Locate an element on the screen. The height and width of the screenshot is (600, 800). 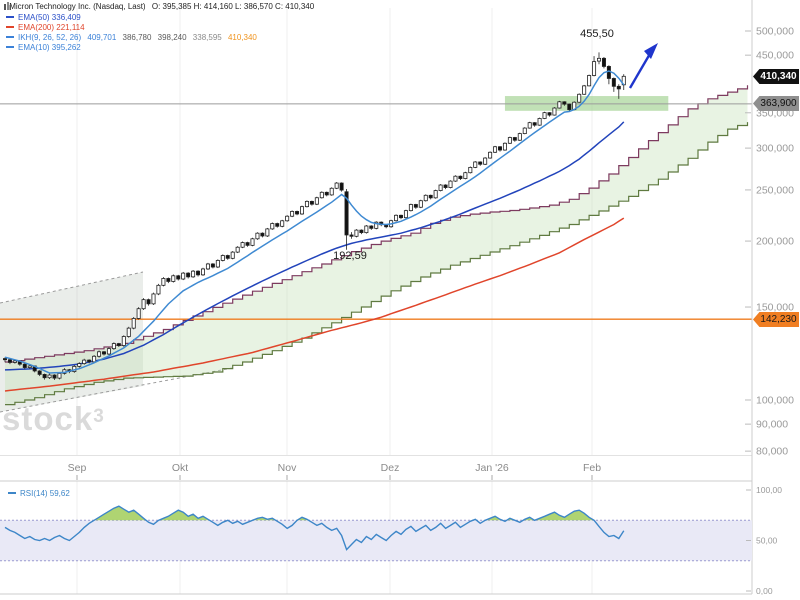
rsi-legend-text: RSI(14) 59,62 is located at coordinates (45, 493).